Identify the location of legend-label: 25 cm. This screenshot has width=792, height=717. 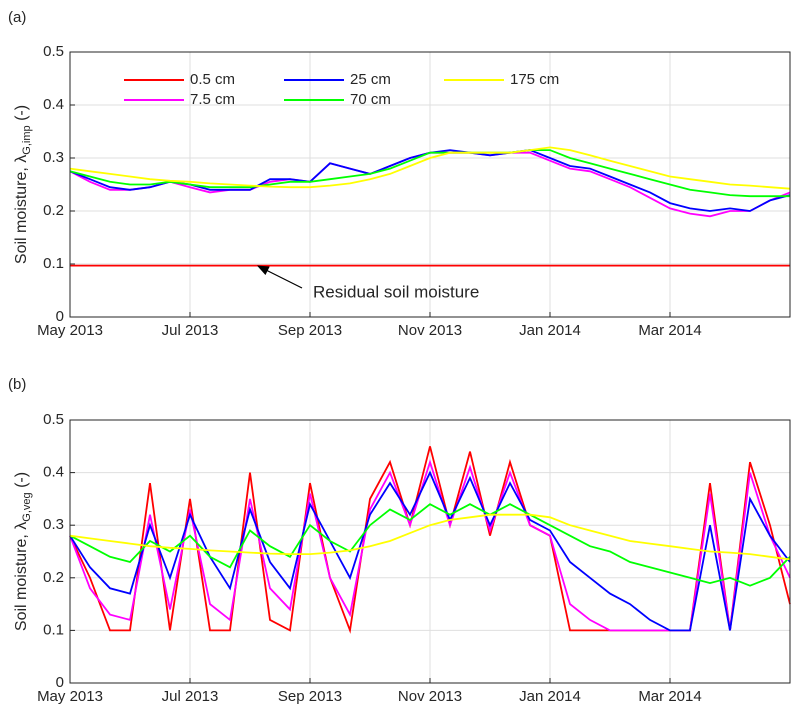
(370, 79).